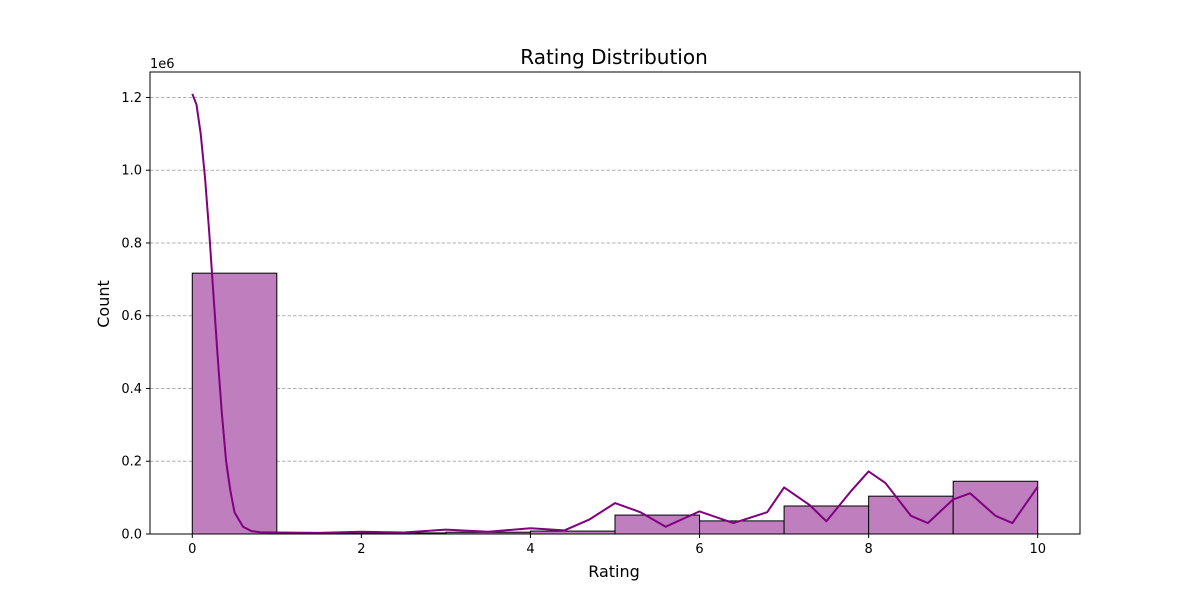 This screenshot has height=600, width=1200. I want to click on y-tick-label: 0.0, so click(131, 535).